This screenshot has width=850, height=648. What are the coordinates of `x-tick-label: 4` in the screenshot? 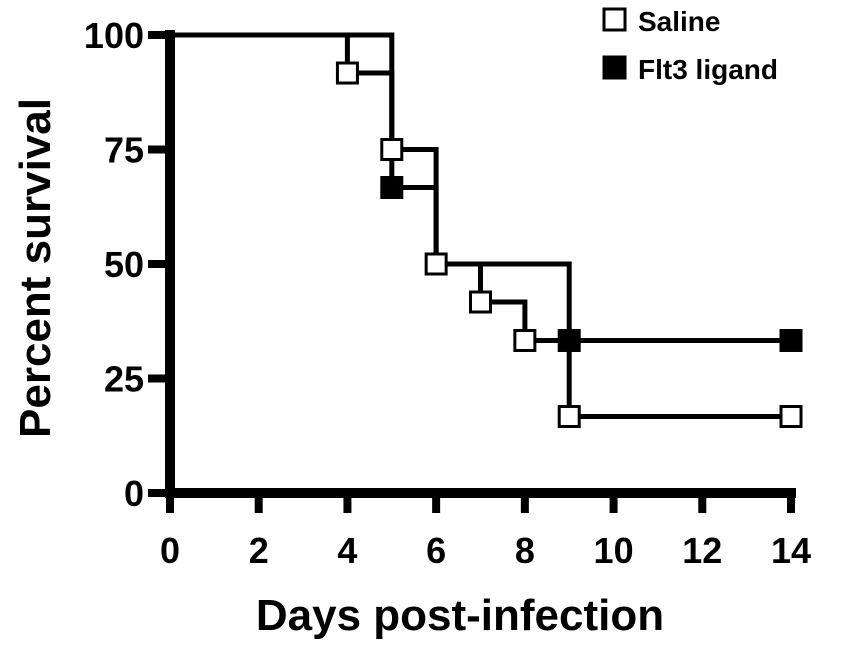 It's located at (347, 550).